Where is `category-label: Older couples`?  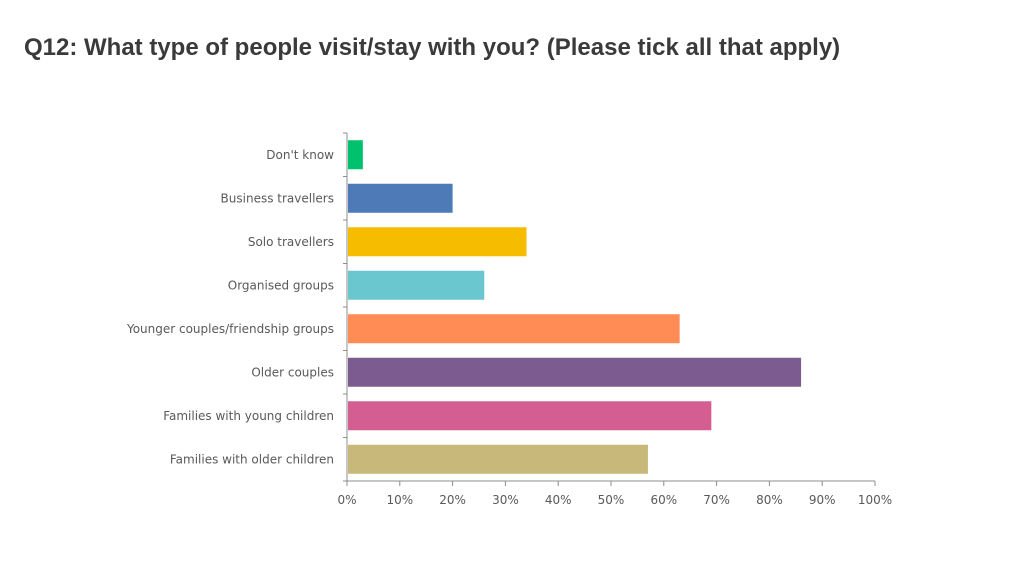
category-label: Older couples is located at coordinates (292, 372).